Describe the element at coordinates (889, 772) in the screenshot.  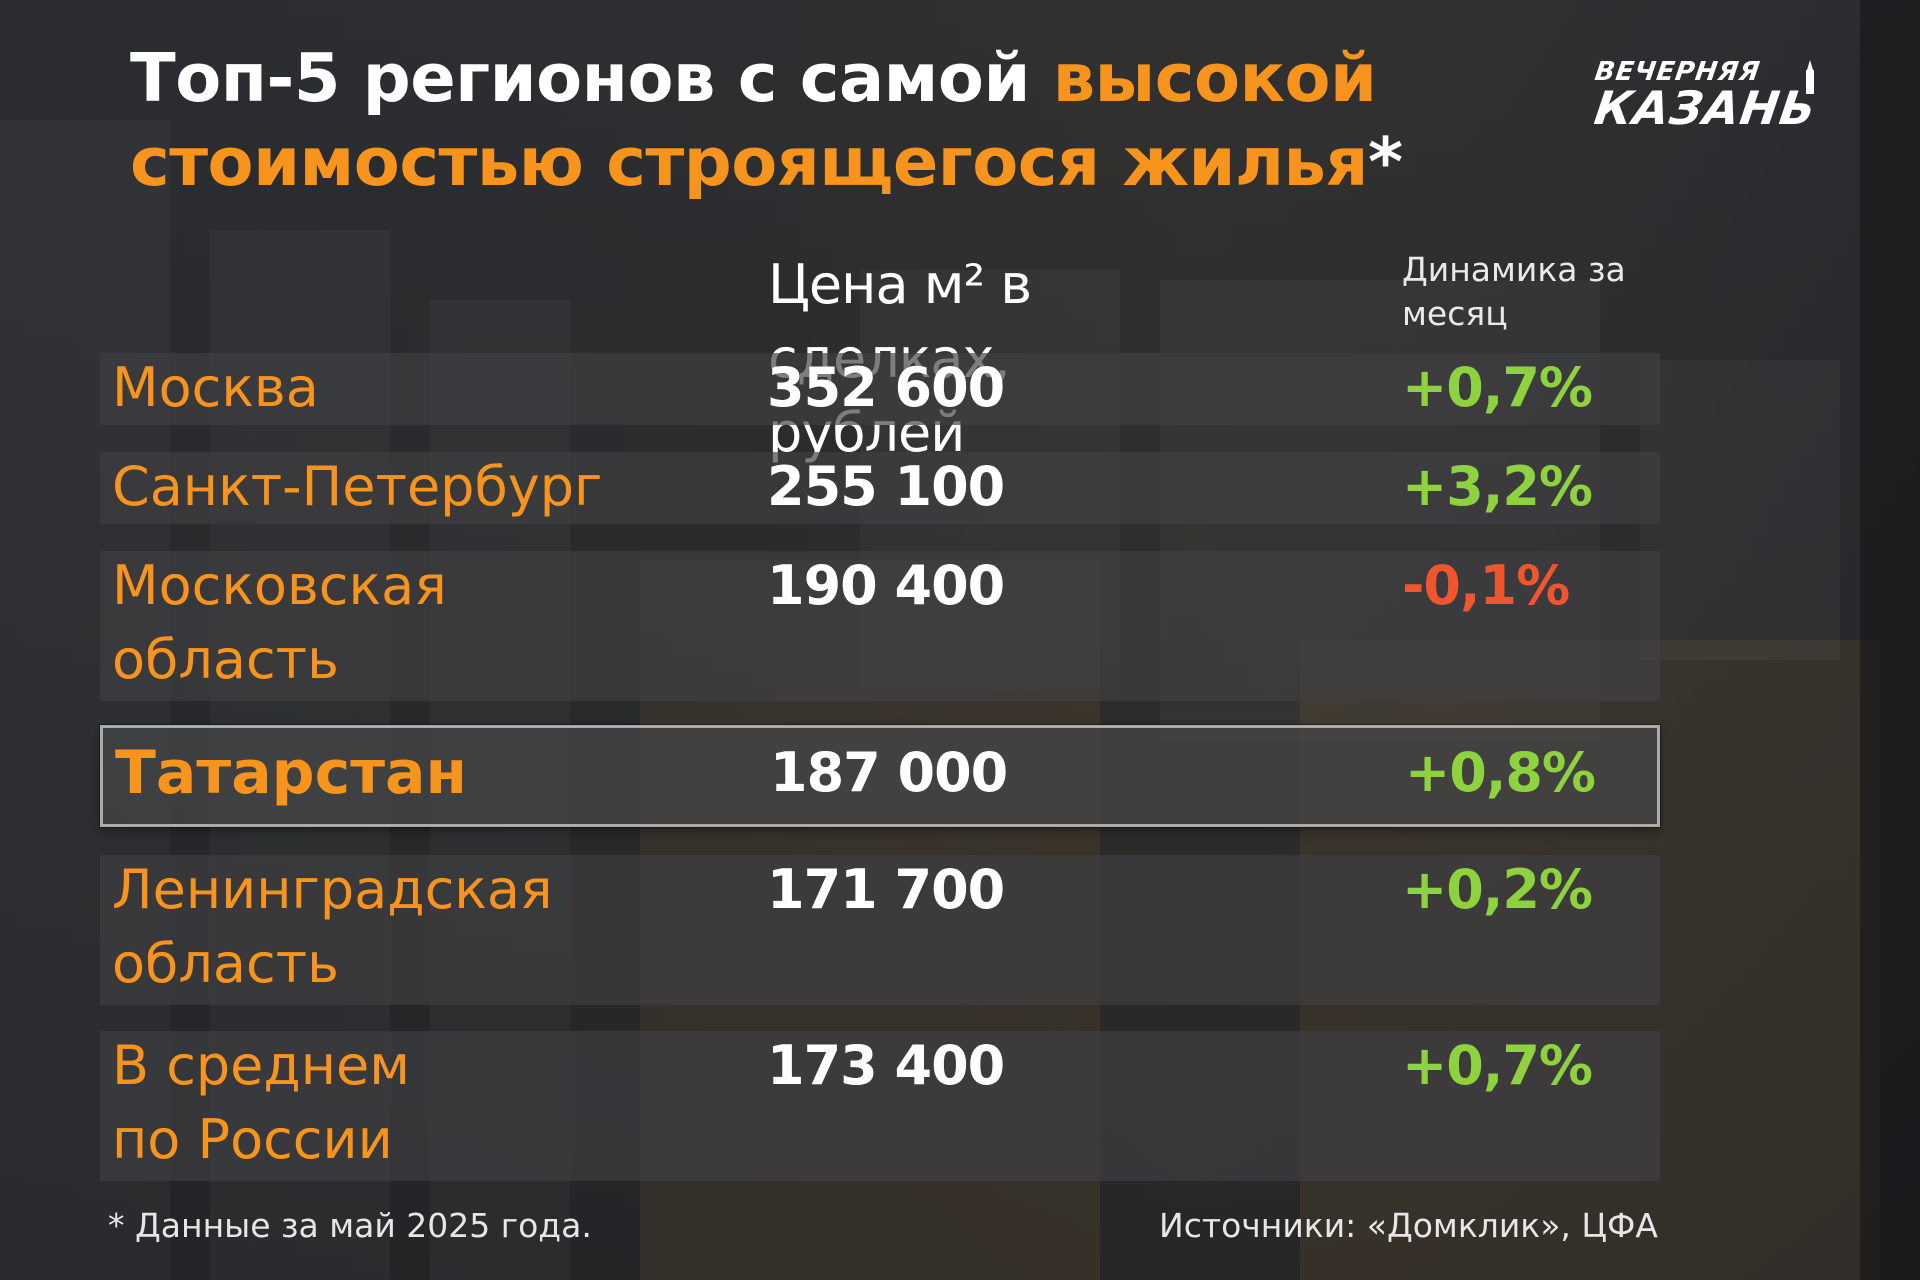
I see `price-value: 187 000` at that location.